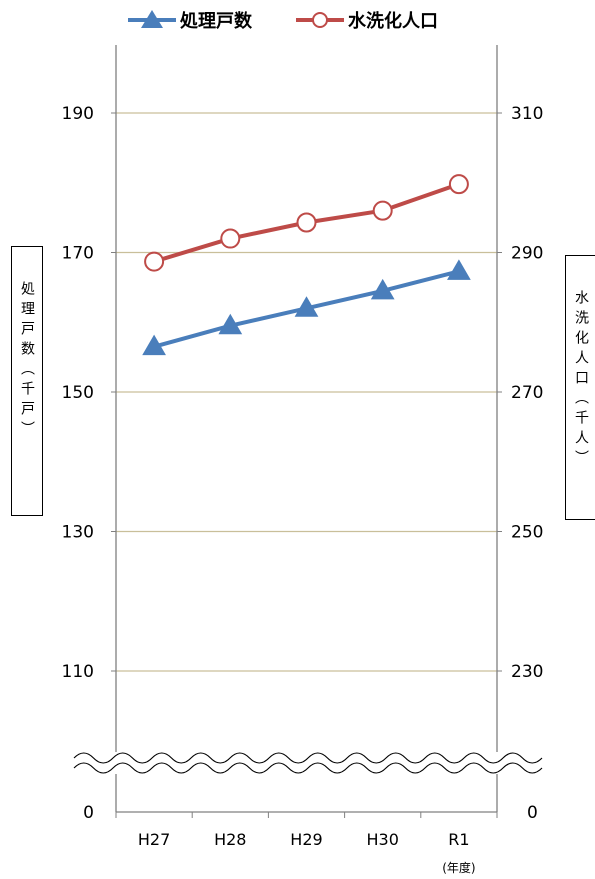  Describe the element at coordinates (458, 839) in the screenshot. I see `x-tick-label: R1` at that location.